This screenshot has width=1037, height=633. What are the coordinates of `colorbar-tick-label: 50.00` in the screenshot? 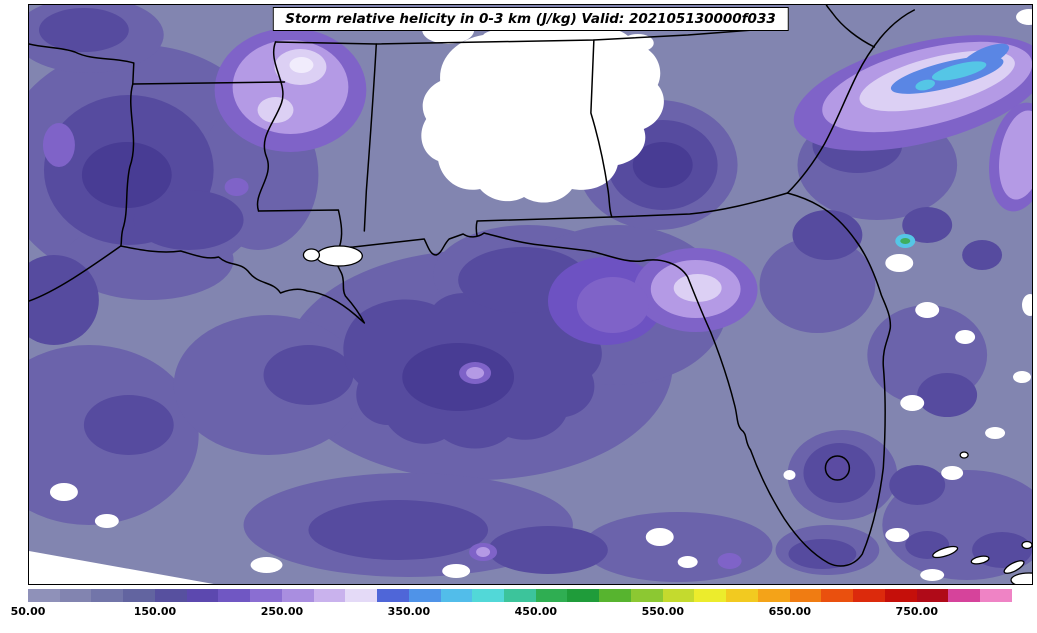 It's located at (28, 611).